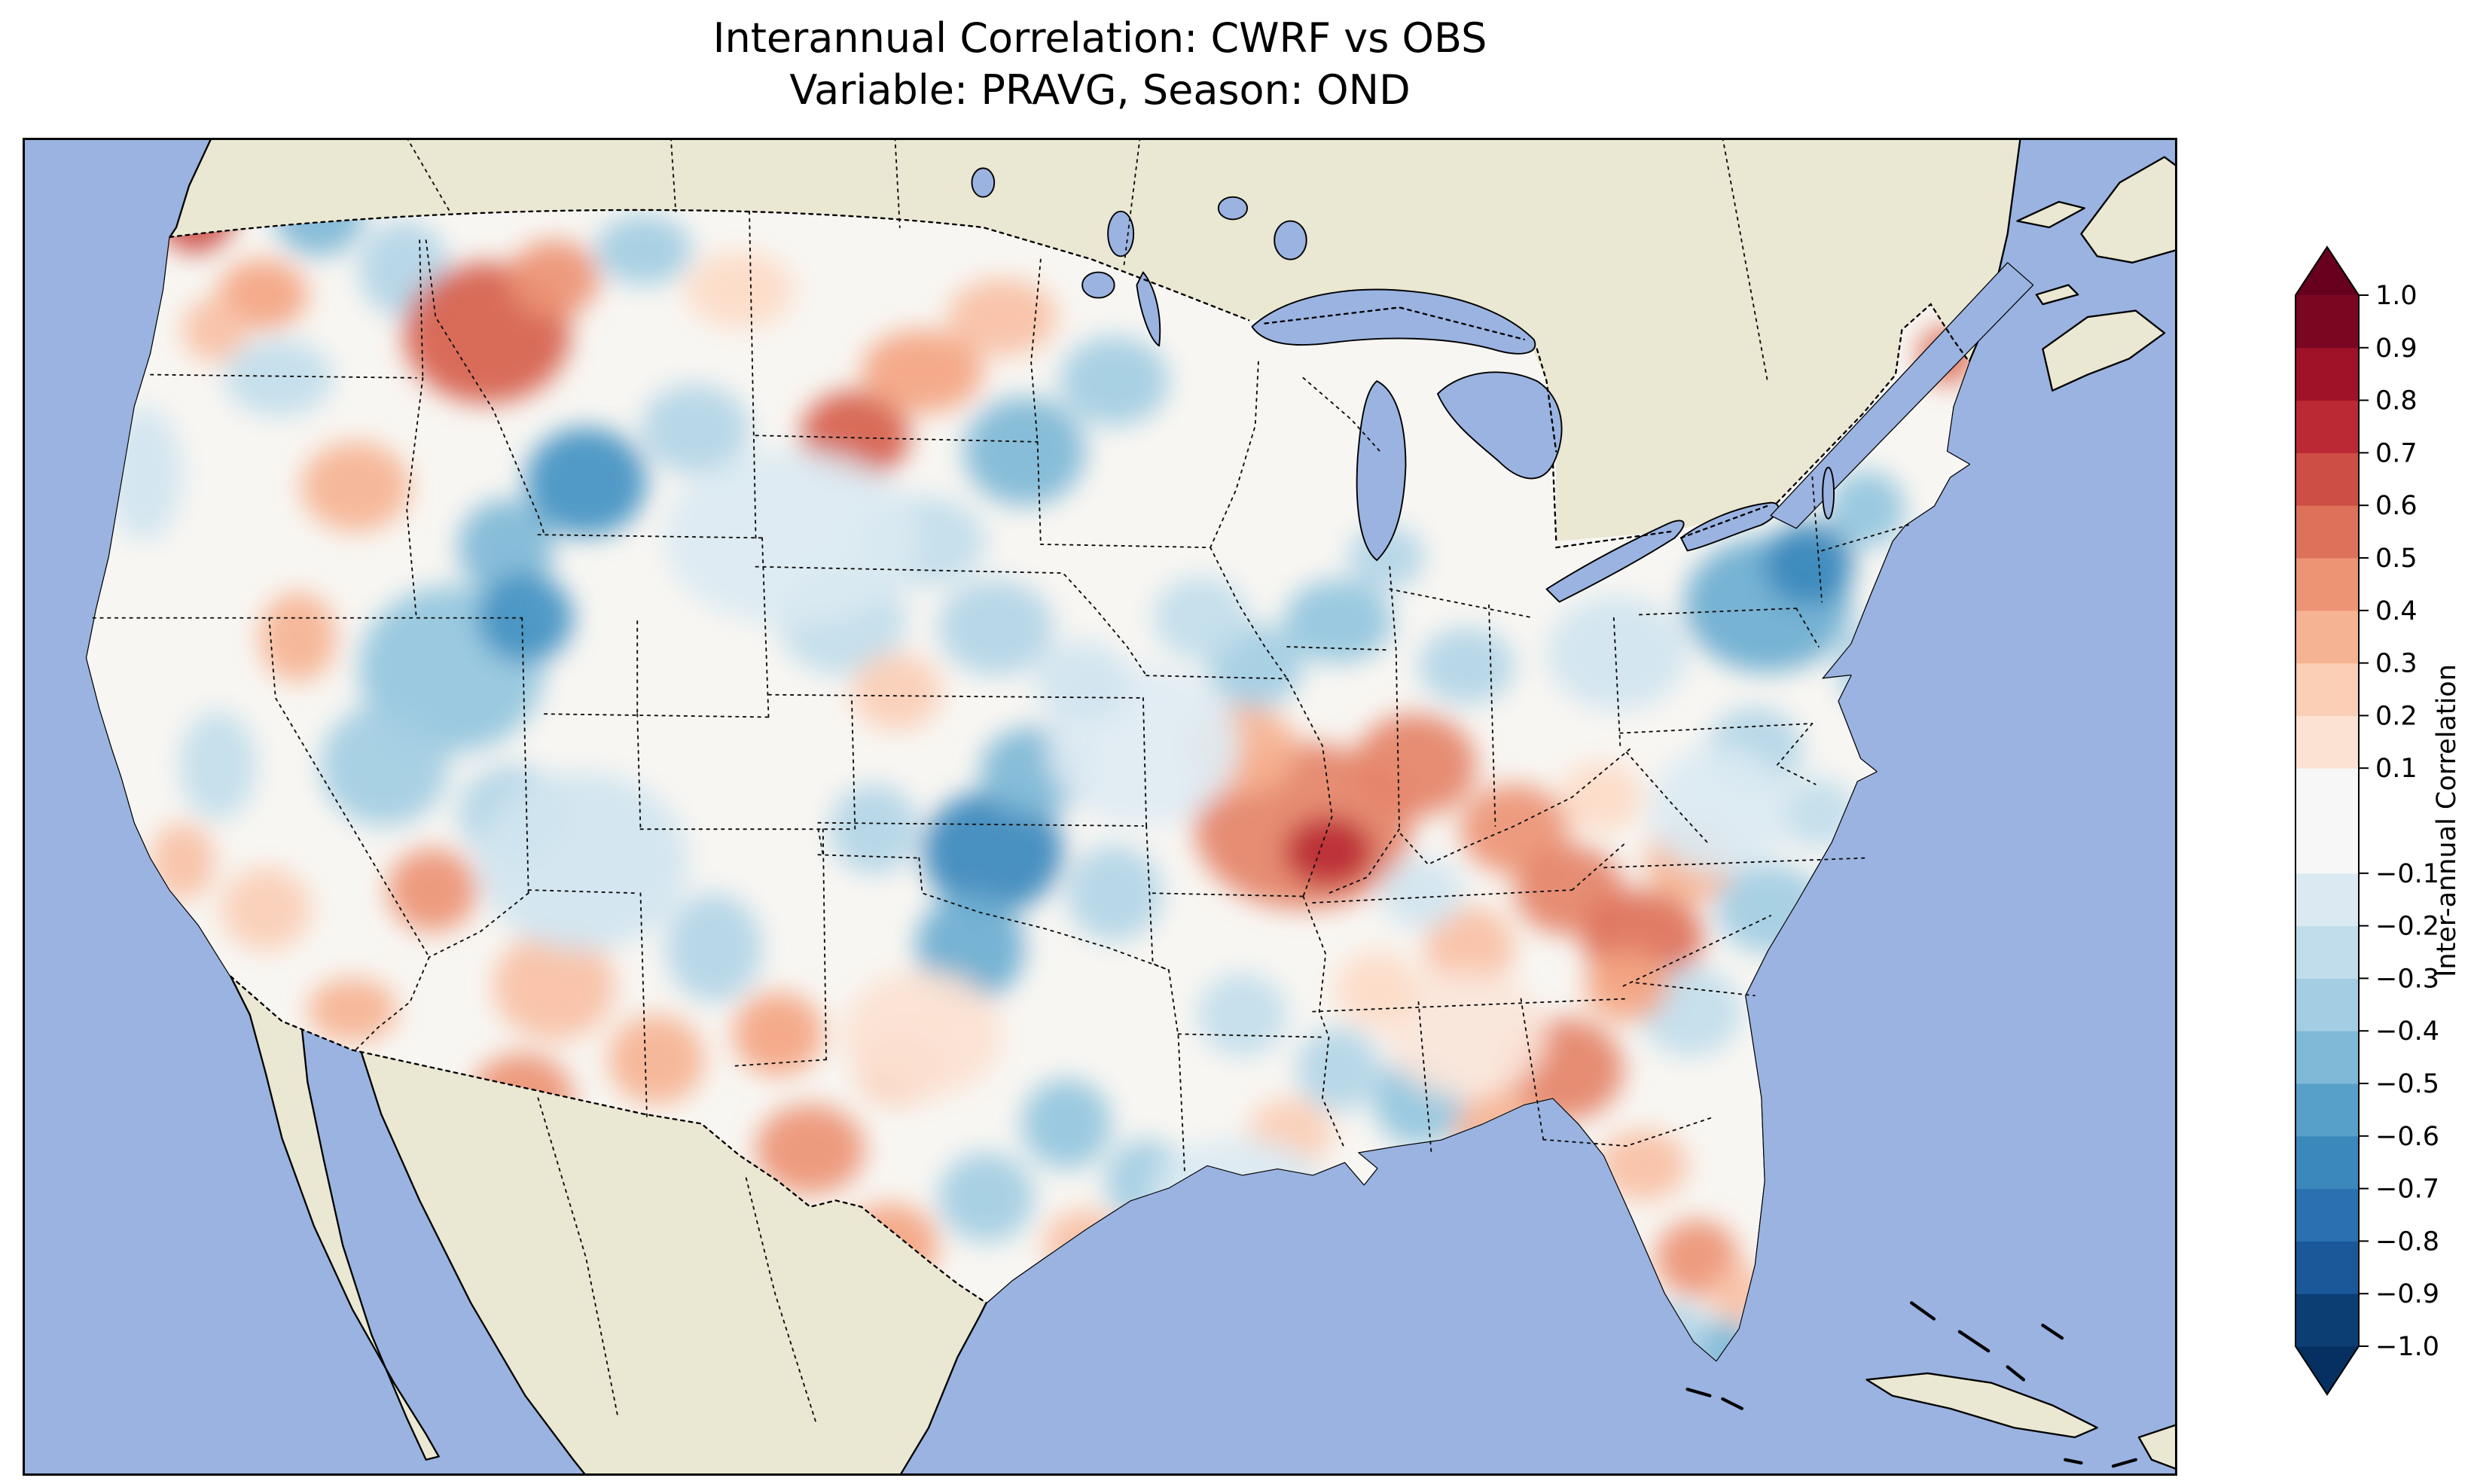  Describe the element at coordinates (1382, 471) in the screenshot. I see `lake-michigan` at that location.